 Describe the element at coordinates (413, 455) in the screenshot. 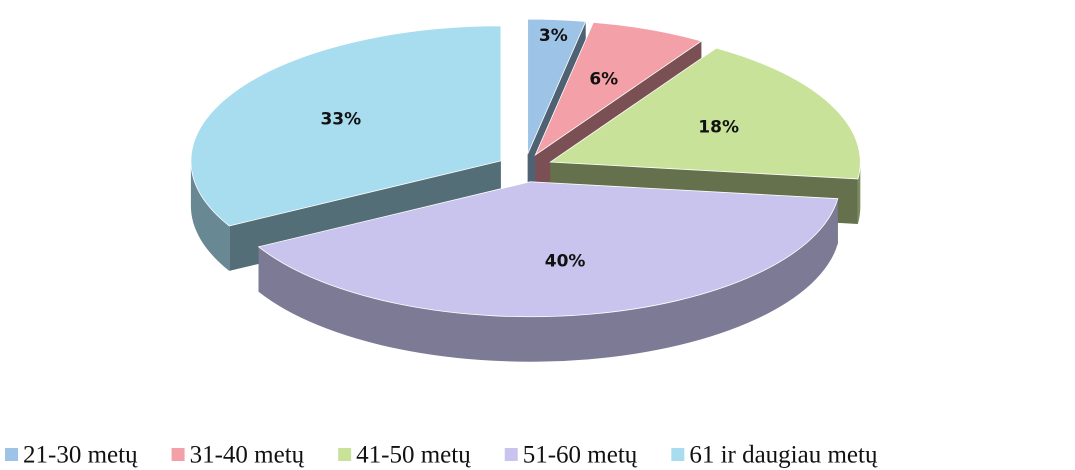

I see `legend-label: 41-50 metų` at that location.